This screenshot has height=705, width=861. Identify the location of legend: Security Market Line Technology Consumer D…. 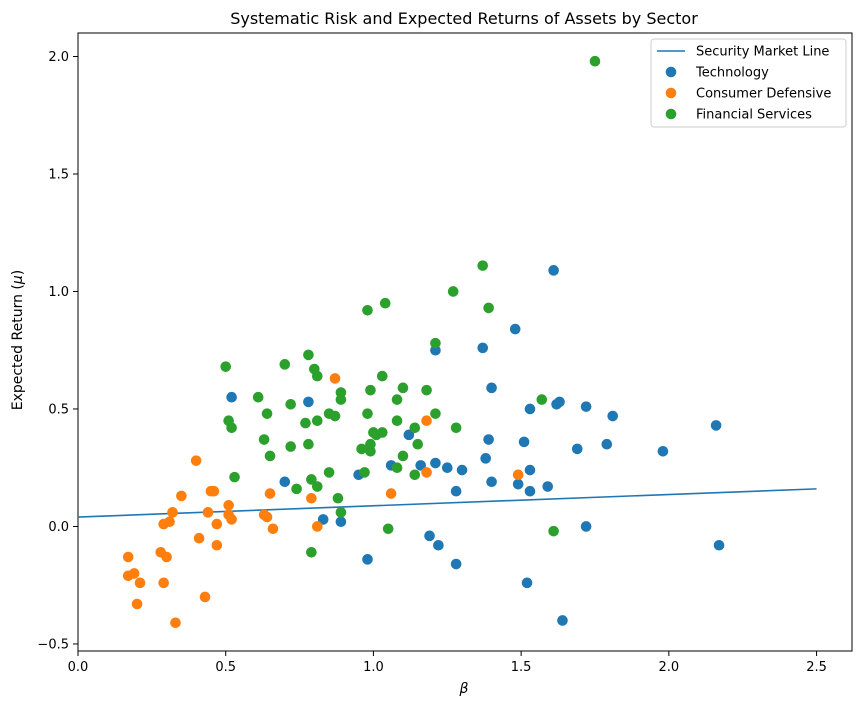
(748, 83).